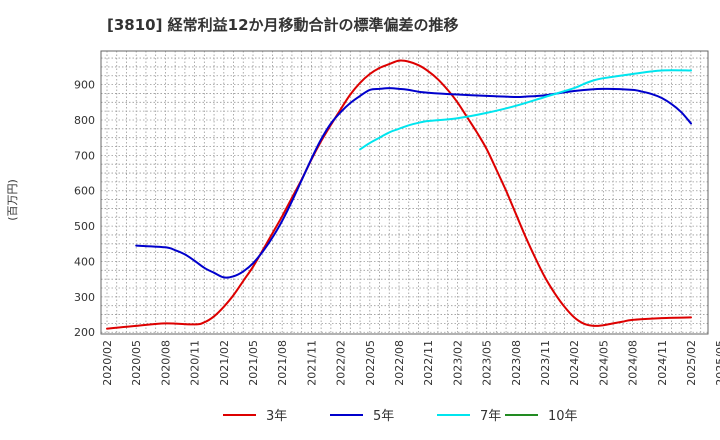 This screenshot has height=440, width=720. I want to click on y-tick-label: 900, so click(84, 85).